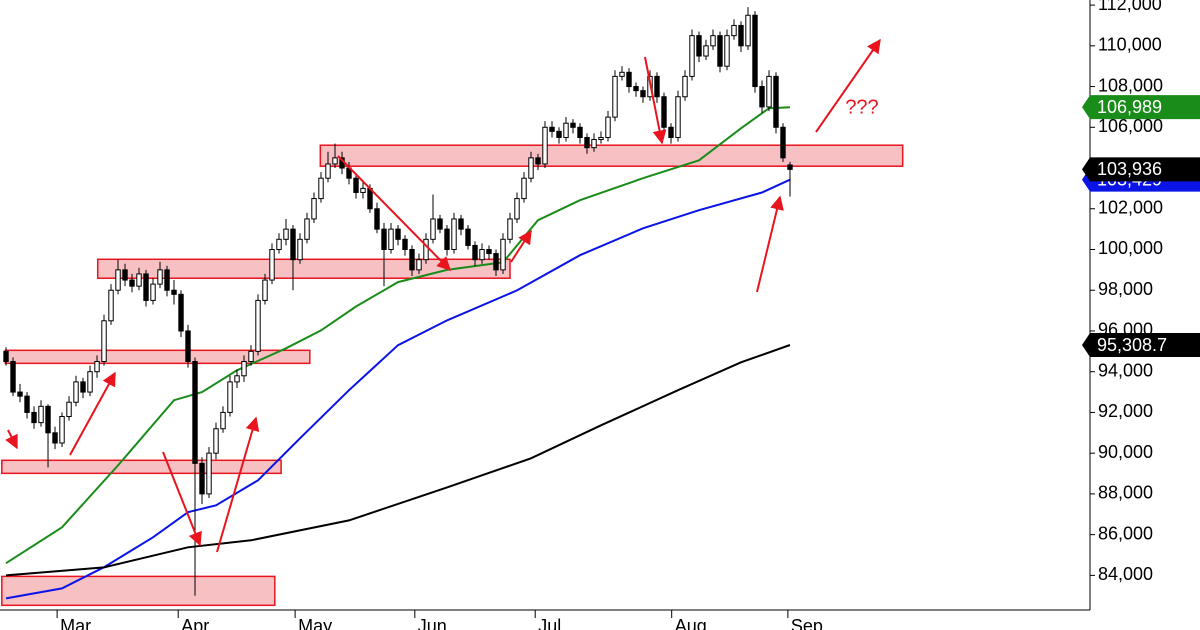 The width and height of the screenshot is (1200, 630). What do you see at coordinates (75, 623) in the screenshot?
I see `x-tick-label: Mar` at bounding box center [75, 623].